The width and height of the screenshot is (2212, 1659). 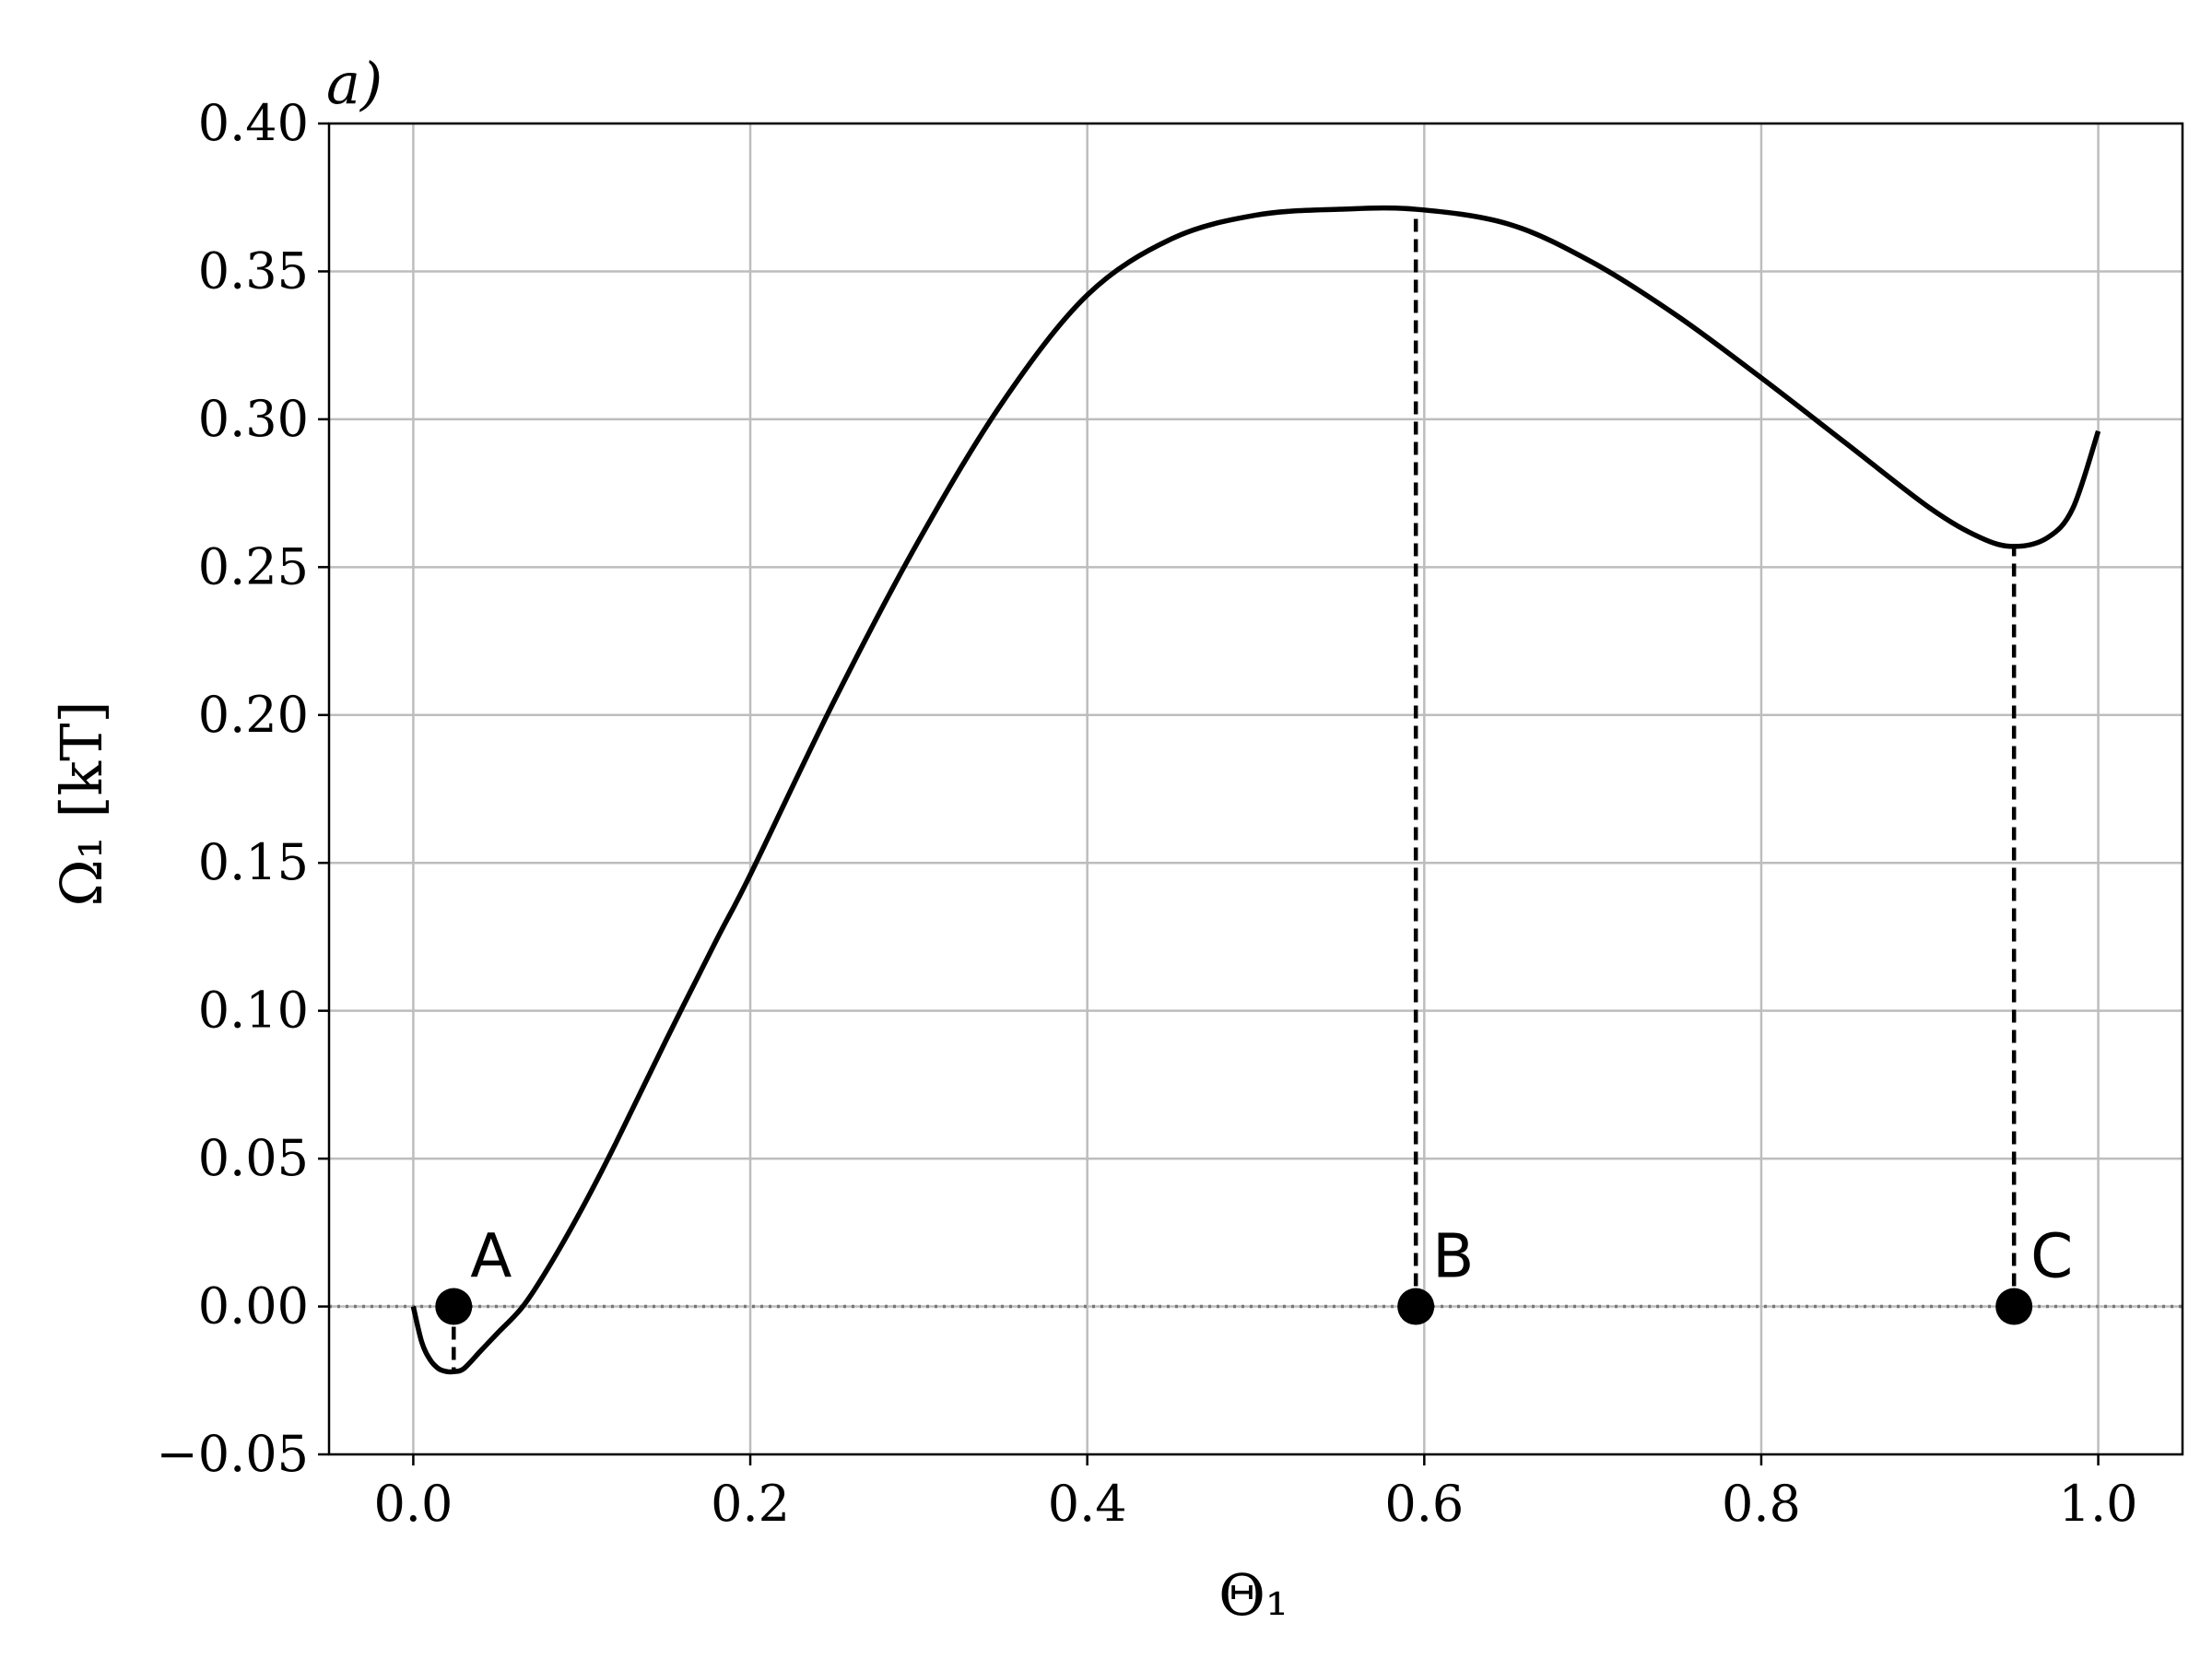 What do you see at coordinates (1761, 1504) in the screenshot?
I see `x-tick-label: 0.8` at bounding box center [1761, 1504].